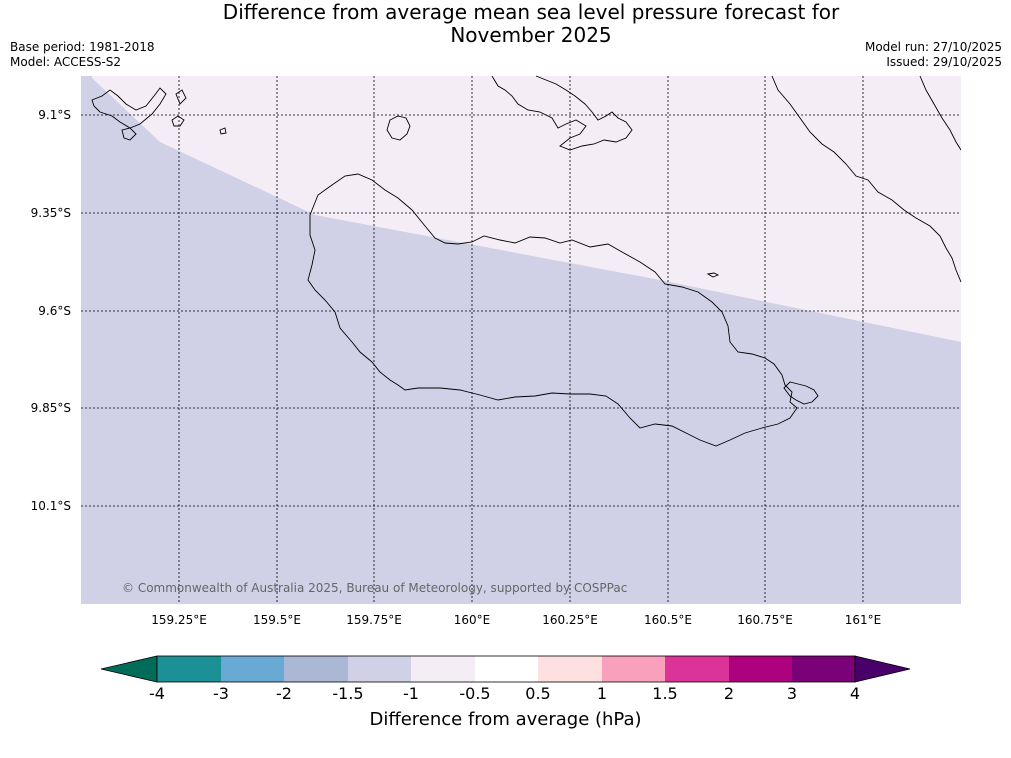  What do you see at coordinates (374, 620) in the screenshot?
I see `lon-label-2: 159.75°E` at bounding box center [374, 620].